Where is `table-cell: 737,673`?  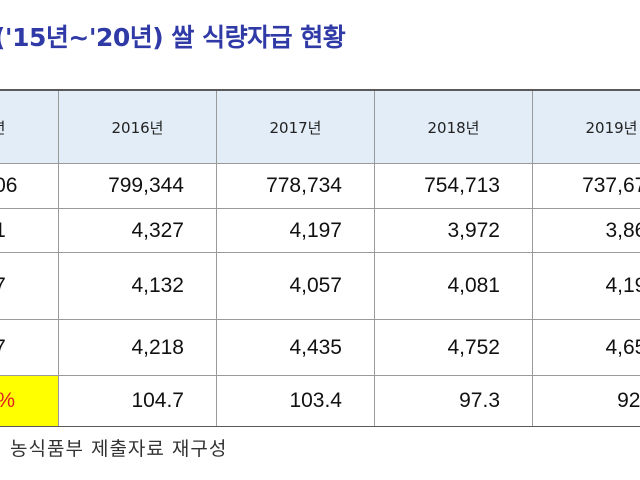
table-cell: 737,673 is located at coordinates (586, 186).